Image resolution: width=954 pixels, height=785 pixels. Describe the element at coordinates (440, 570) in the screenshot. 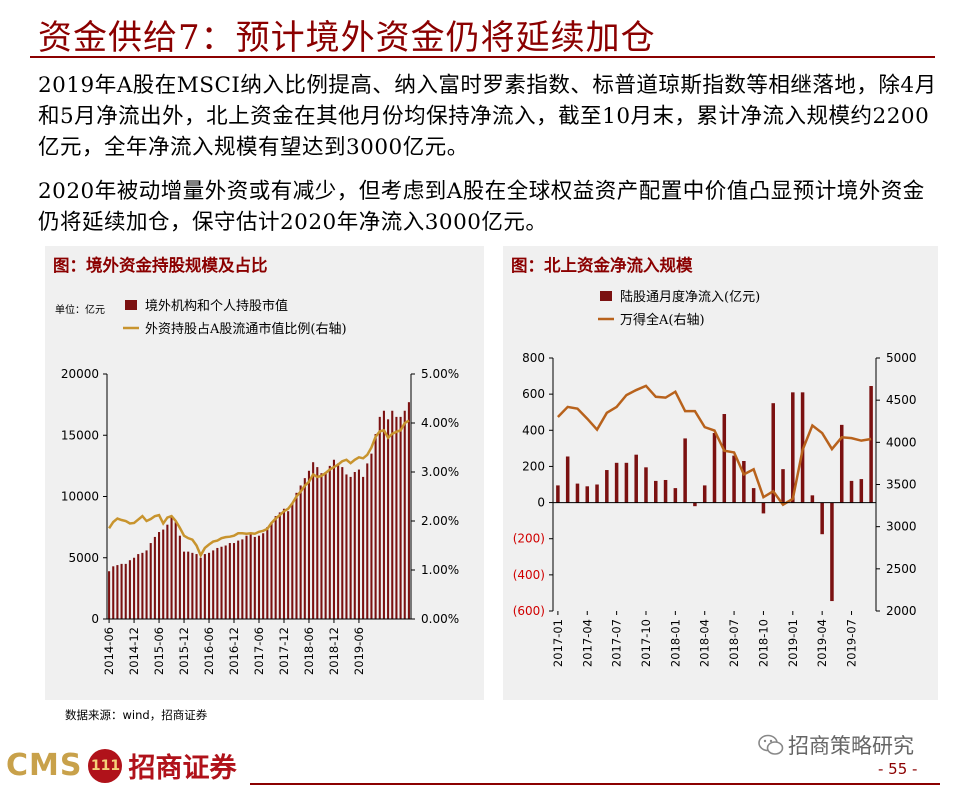

I see `y2-tick-label: 1.00%` at that location.